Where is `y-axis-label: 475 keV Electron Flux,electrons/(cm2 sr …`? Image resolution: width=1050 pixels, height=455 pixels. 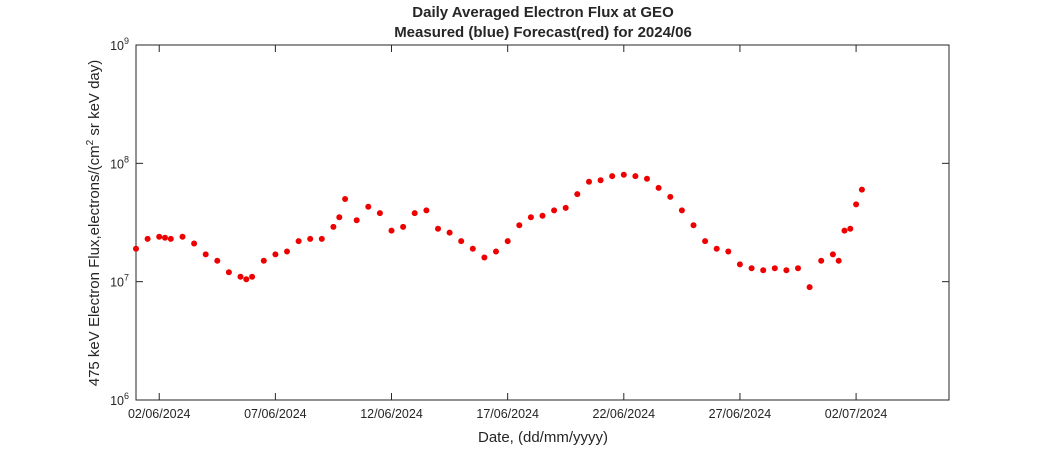
y-axis-label: 475 keV Electron Flux,electrons/(cm2 sr … is located at coordinates (94, 223).